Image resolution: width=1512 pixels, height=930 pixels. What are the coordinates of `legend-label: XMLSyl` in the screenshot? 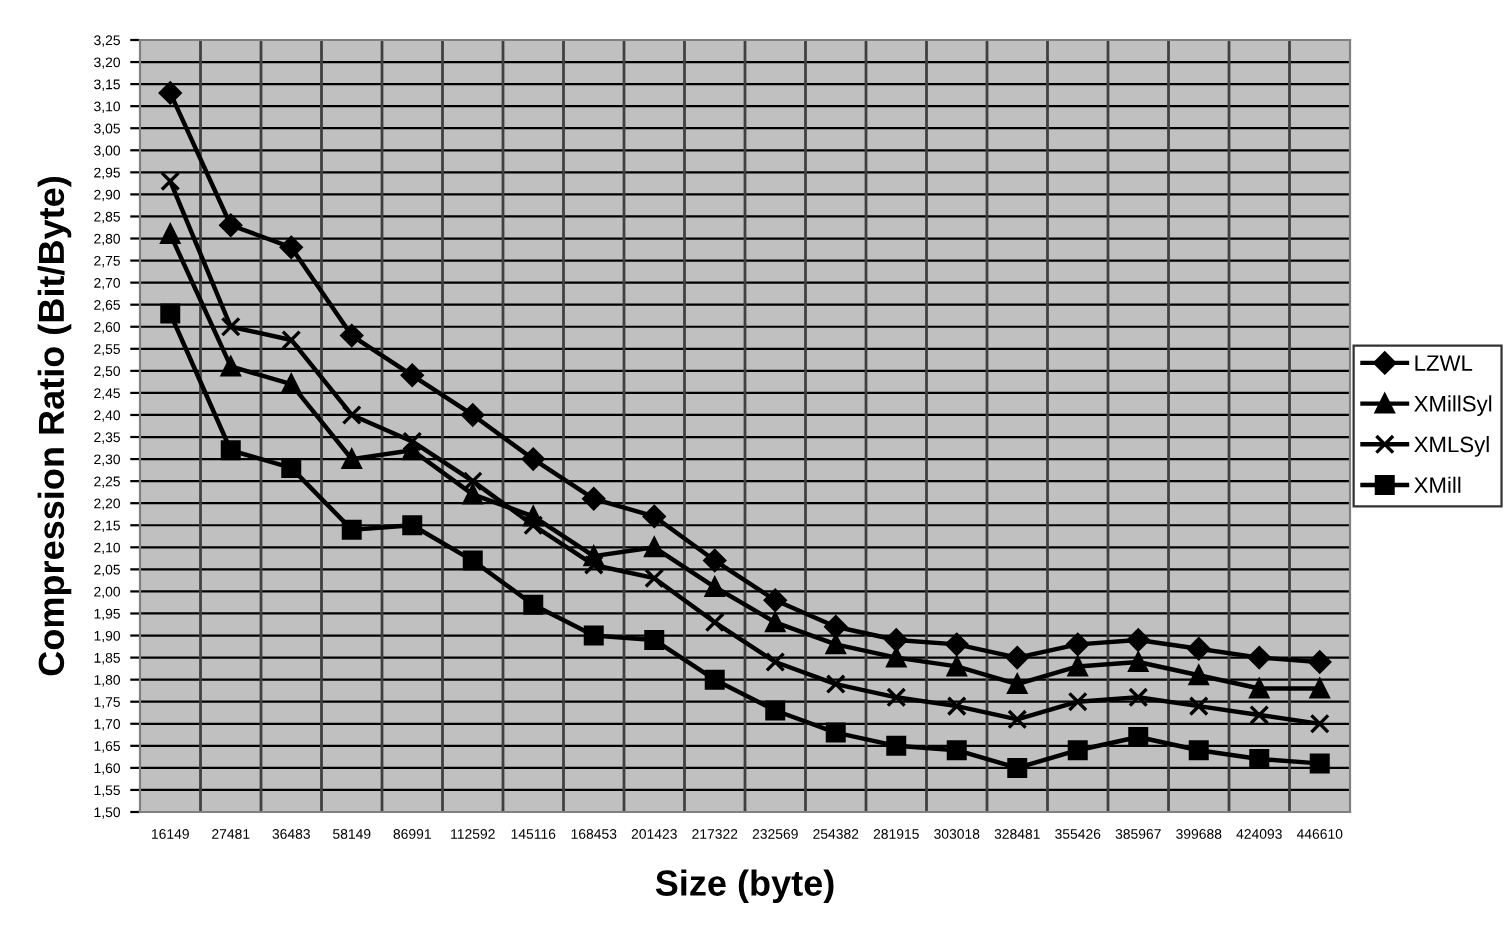 It's located at (1451, 446).